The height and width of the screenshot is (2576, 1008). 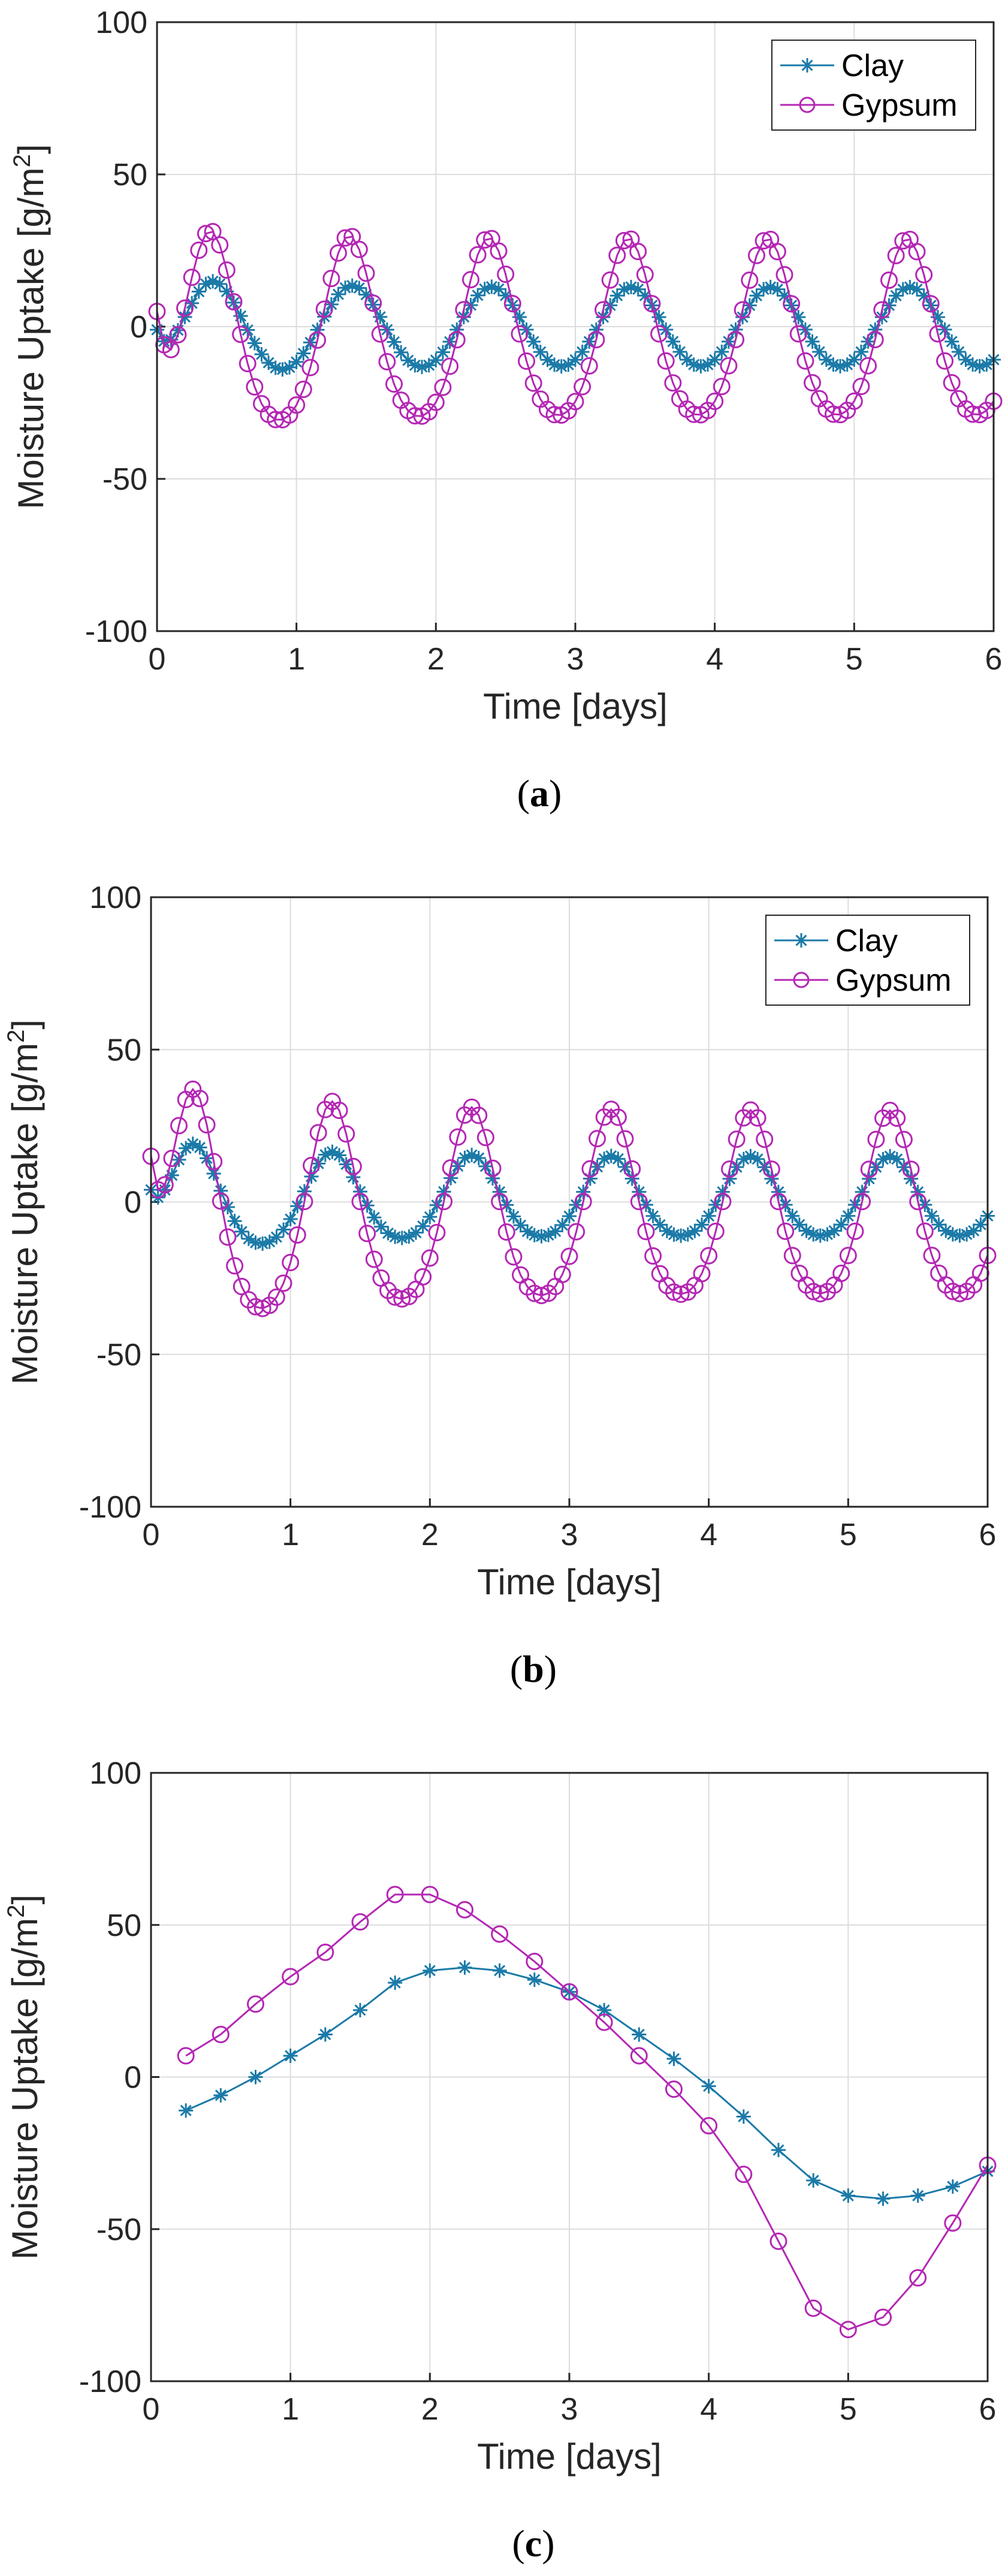 I want to click on x-tick-label: 6, so click(x=988, y=2410).